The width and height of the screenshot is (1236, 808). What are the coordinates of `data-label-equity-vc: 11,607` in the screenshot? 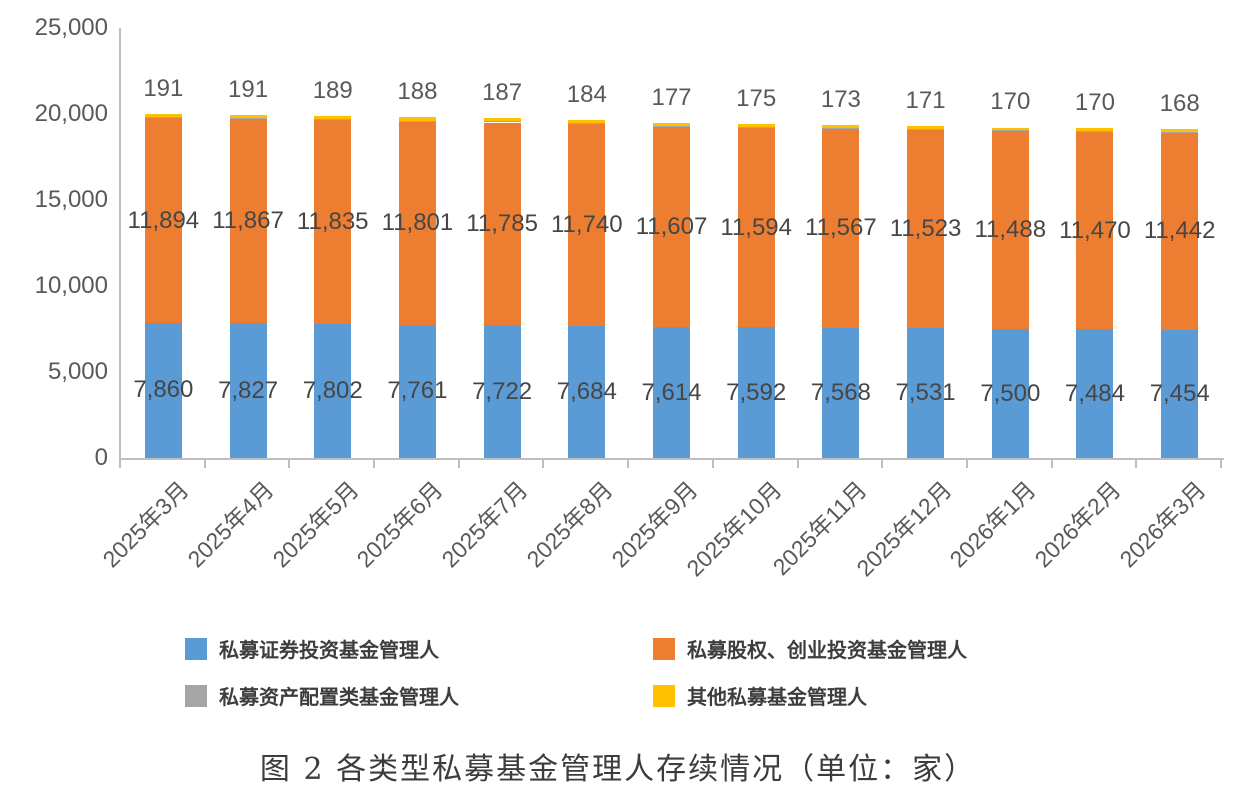 It's located at (671, 227).